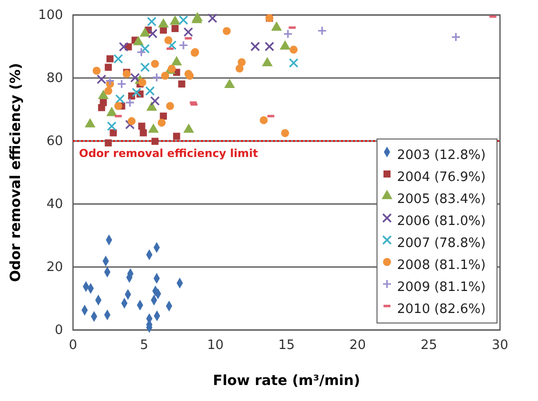 Image resolution: width=538 pixels, height=401 pixels. What do you see at coordinates (54, 142) in the screenshot?
I see `y-tick-label: 60` at bounding box center [54, 142].